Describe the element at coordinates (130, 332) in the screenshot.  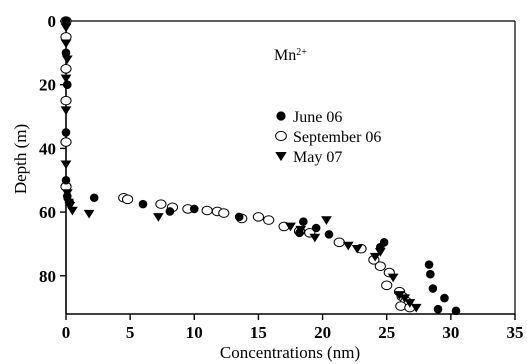
I see `x-tick-label: 5` at that location.